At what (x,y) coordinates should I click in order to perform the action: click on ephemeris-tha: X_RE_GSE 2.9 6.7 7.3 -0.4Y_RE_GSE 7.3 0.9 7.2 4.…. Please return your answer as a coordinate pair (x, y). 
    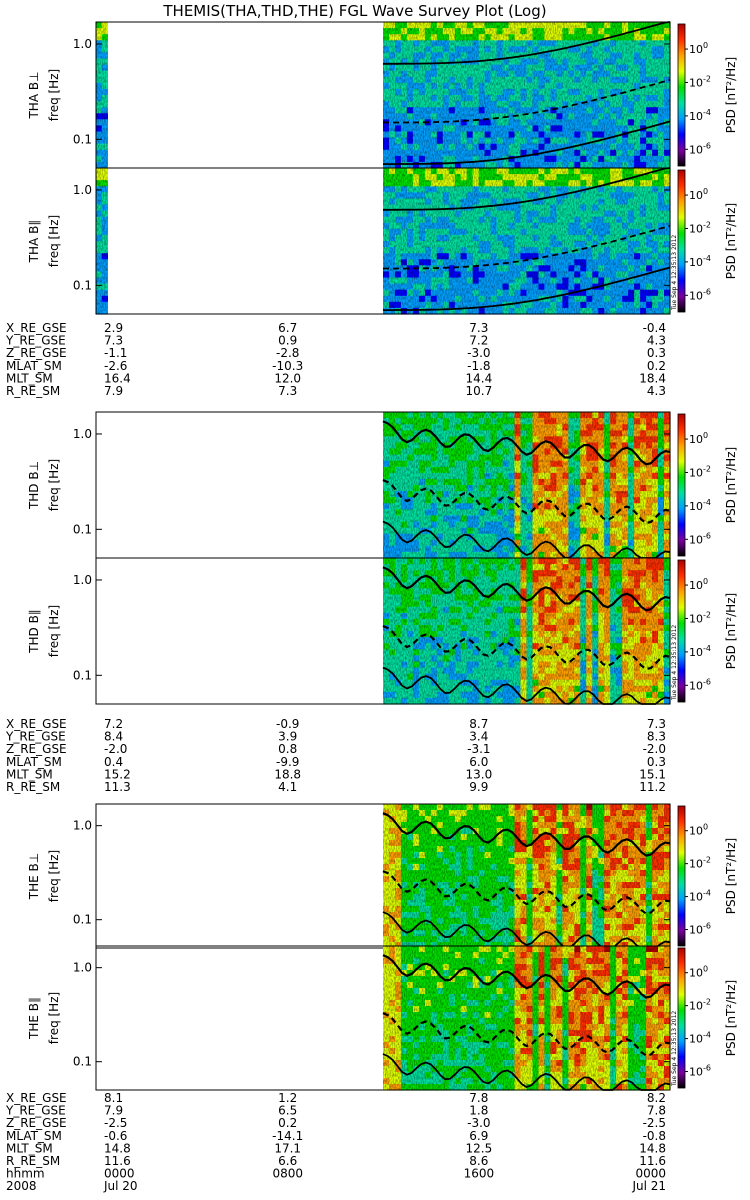
    Looking at the image, I should click on (335, 359).